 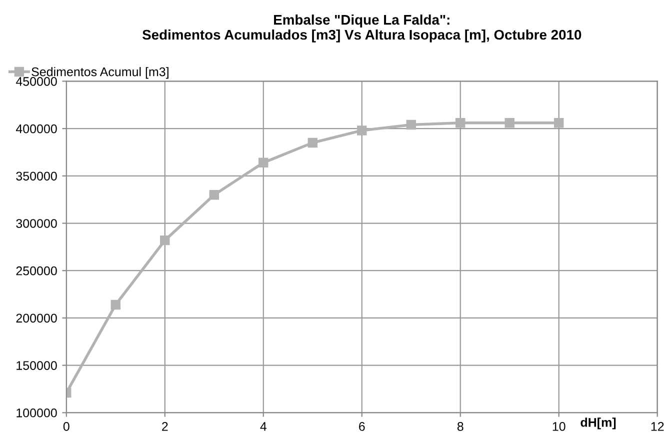 I want to click on x-axis-title: dH[m], so click(x=598, y=424).